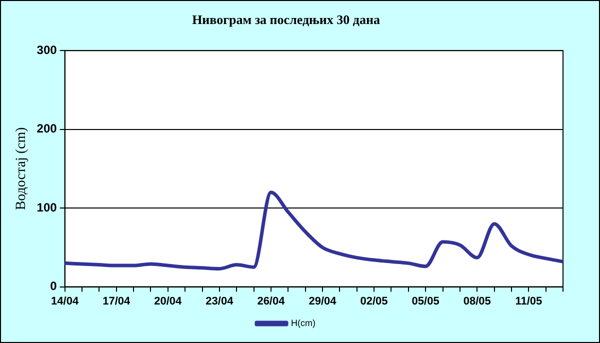 The width and height of the screenshot is (600, 343). What do you see at coordinates (65, 301) in the screenshot?
I see `x-tick-label: 14/04` at bounding box center [65, 301].